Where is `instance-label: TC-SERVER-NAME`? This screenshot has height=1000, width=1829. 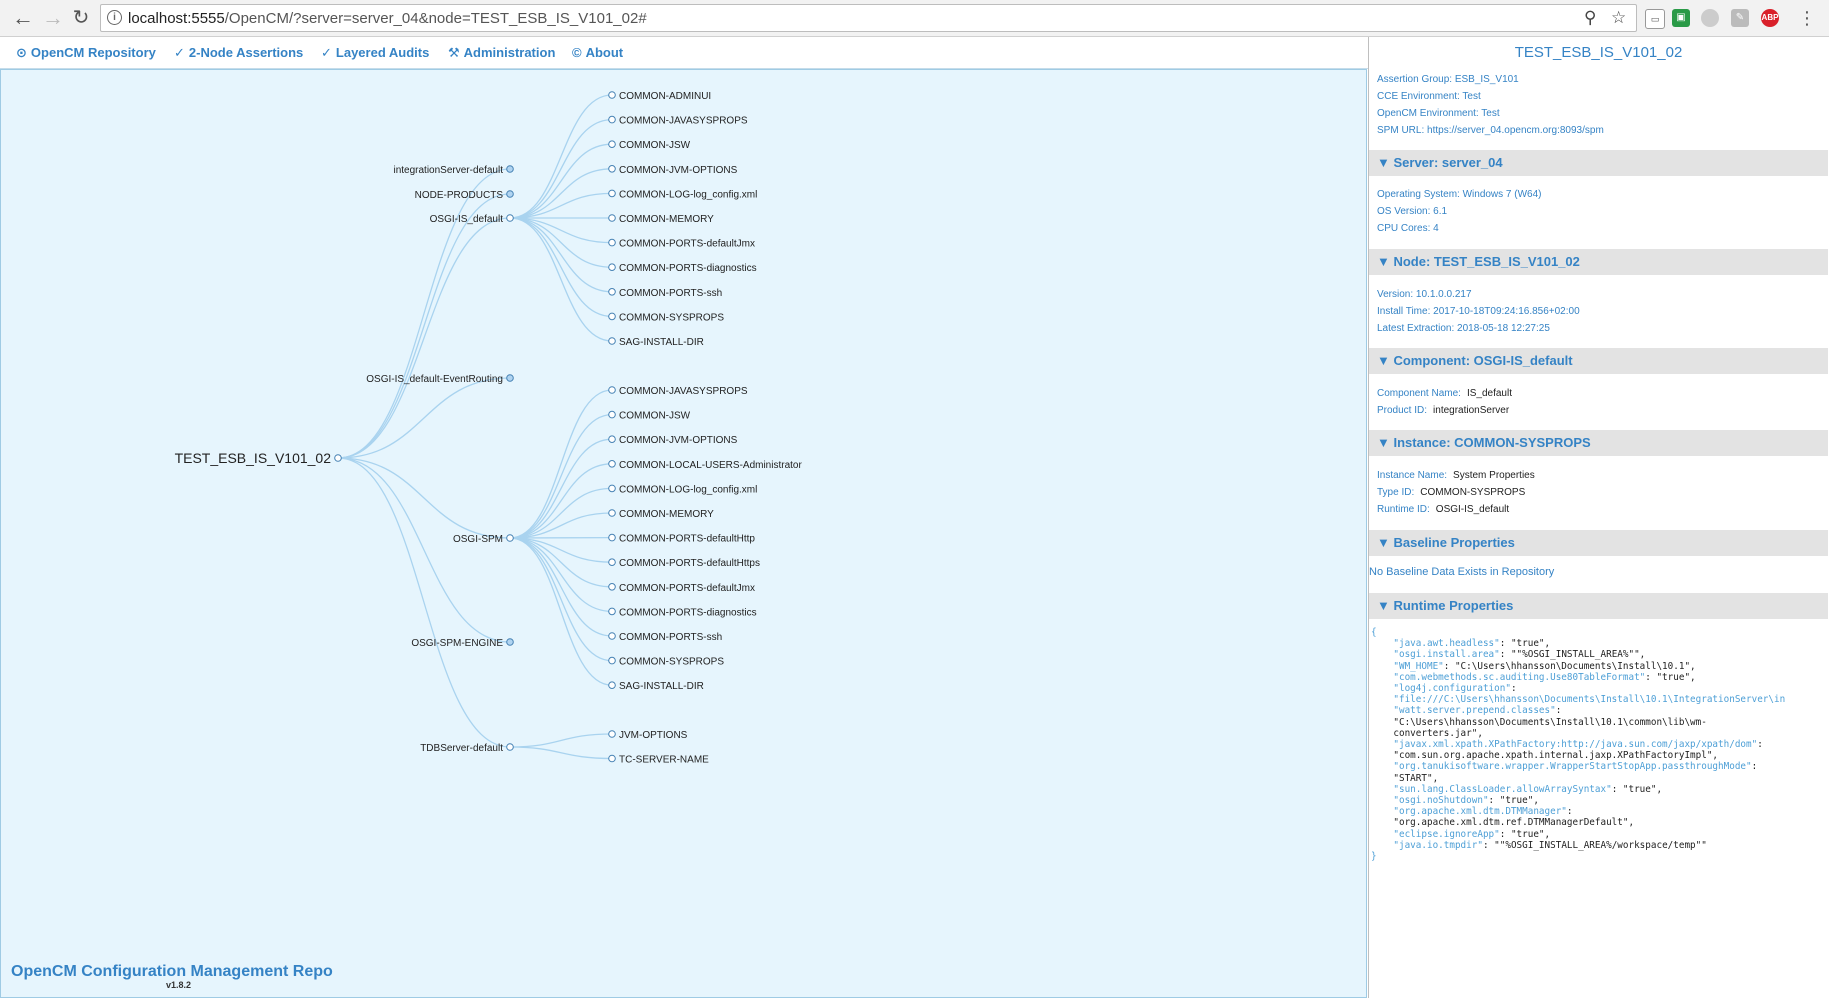 instance-label: TC-SERVER-NAME is located at coordinates (664, 760).